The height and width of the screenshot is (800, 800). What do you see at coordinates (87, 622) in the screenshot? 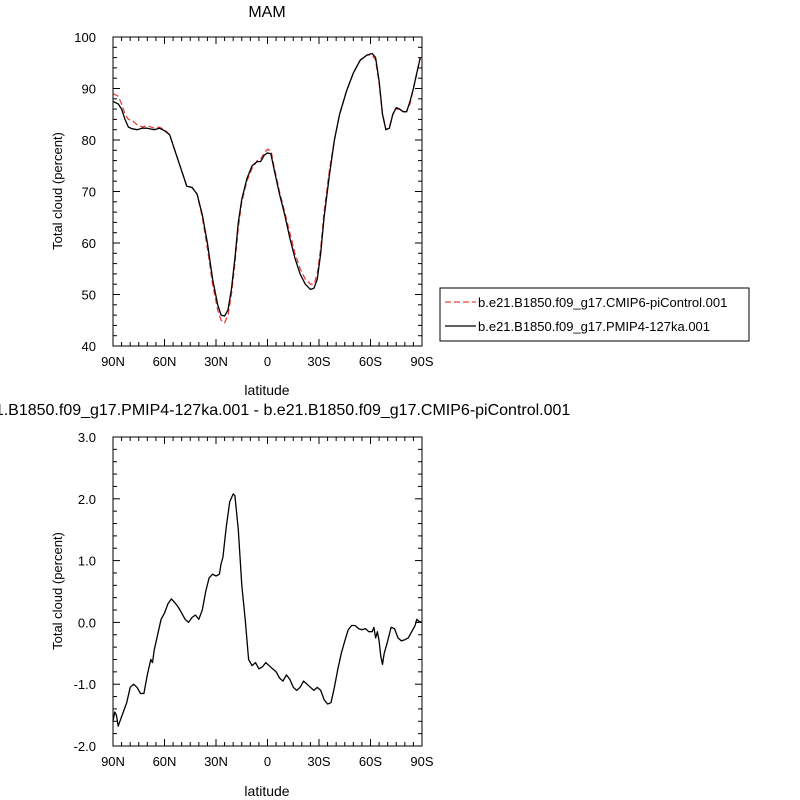
I see `y-tick-label: 0.0` at bounding box center [87, 622].